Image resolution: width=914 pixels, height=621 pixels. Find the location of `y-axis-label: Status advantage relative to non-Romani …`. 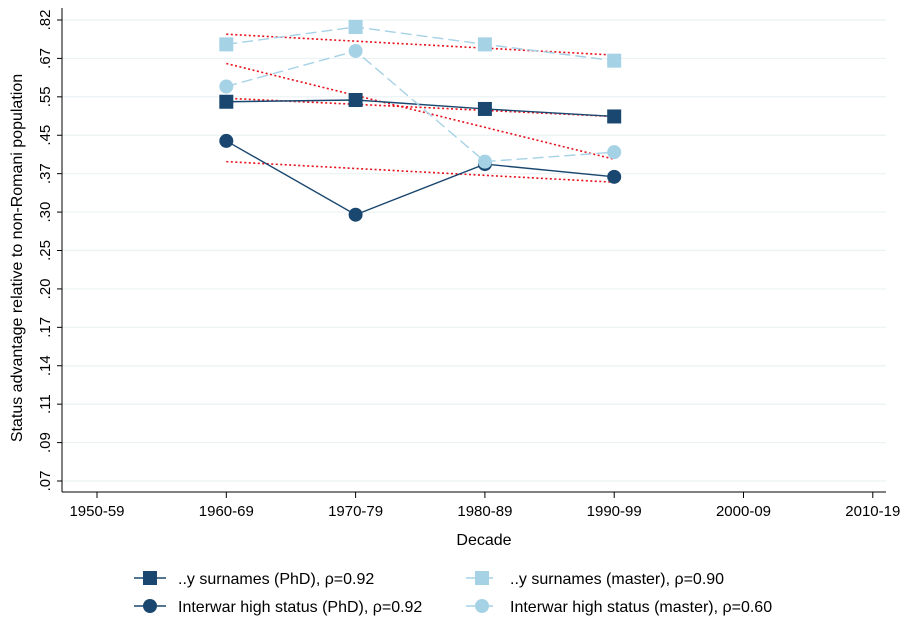

y-axis-label: Status advantage relative to non-Romani … is located at coordinates (17, 258).